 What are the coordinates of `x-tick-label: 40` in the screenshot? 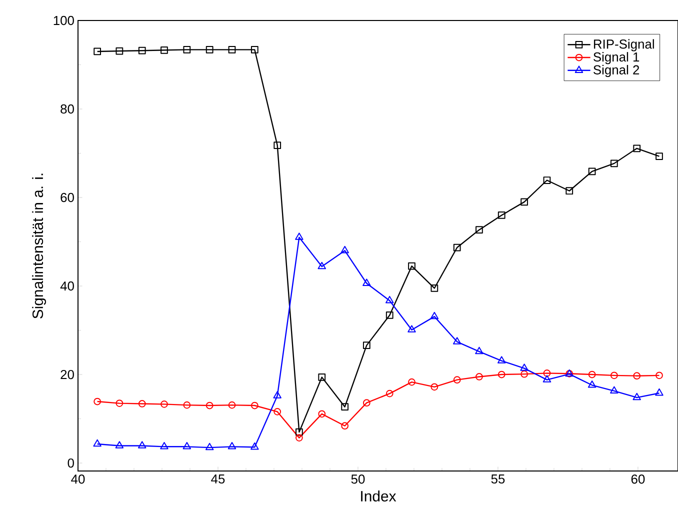 It's located at (78, 479).